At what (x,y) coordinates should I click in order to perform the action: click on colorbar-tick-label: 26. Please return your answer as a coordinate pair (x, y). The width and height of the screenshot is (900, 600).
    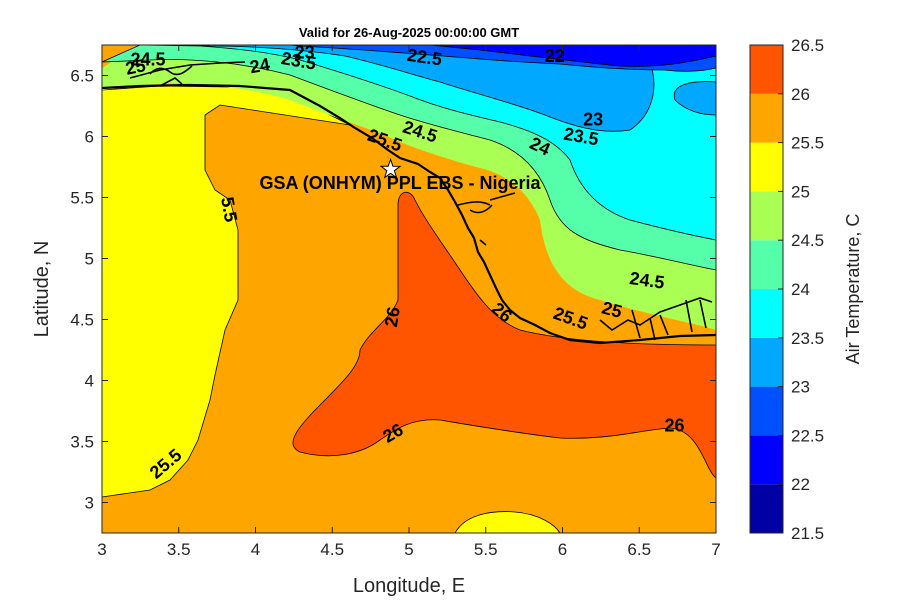
    Looking at the image, I should click on (800, 94).